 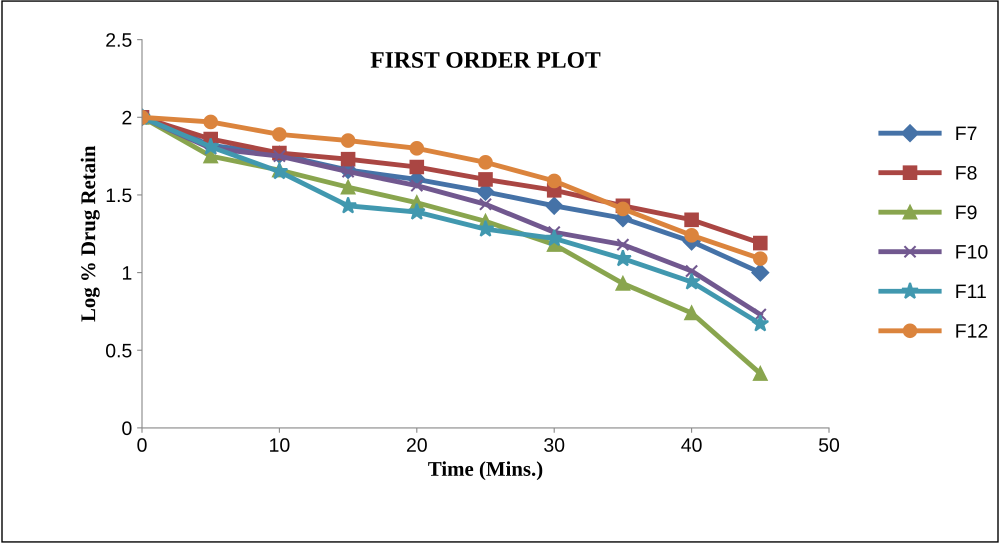 What do you see at coordinates (691, 445) in the screenshot?
I see `x-tick-label: 40` at bounding box center [691, 445].